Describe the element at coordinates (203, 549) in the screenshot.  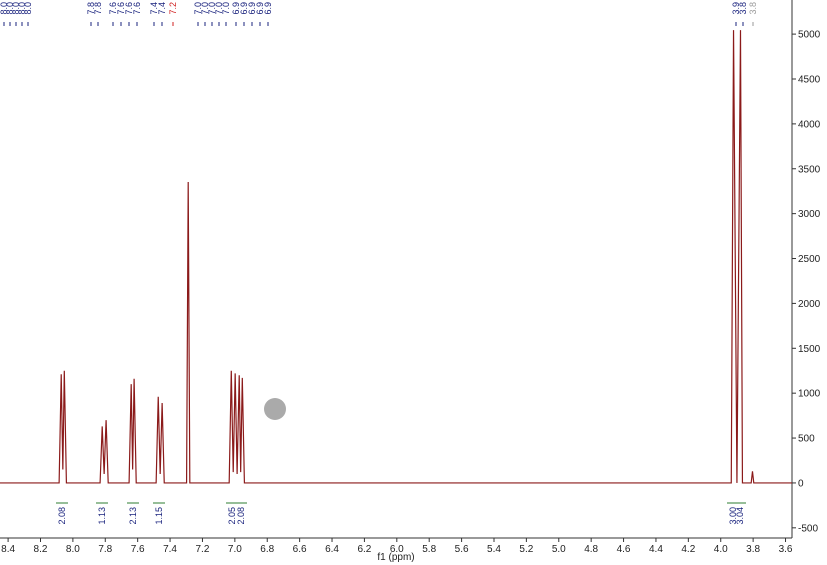
I see `x-tick-label: 7.2` at that location.